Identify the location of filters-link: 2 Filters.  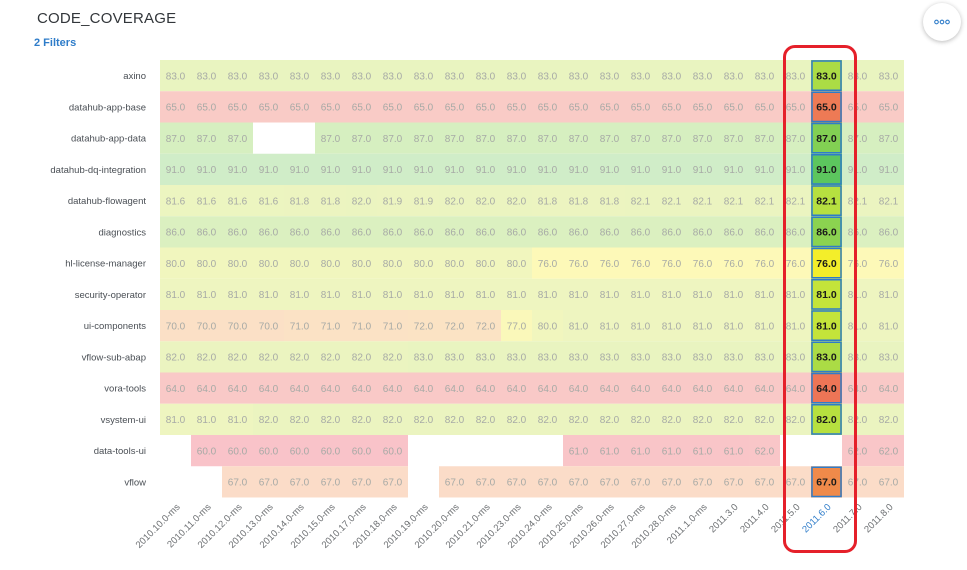
(55, 43).